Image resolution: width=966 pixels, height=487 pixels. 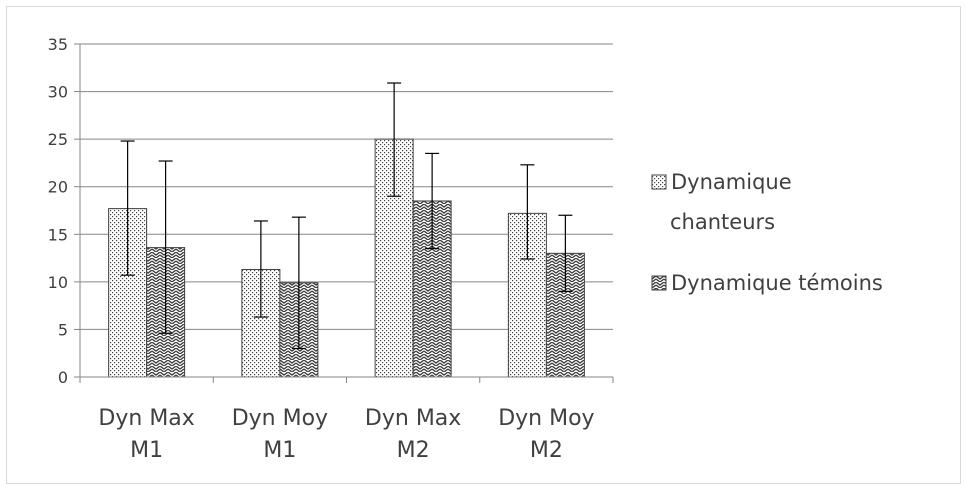 What do you see at coordinates (58, 282) in the screenshot?
I see `y-tick-label: 10` at bounding box center [58, 282].